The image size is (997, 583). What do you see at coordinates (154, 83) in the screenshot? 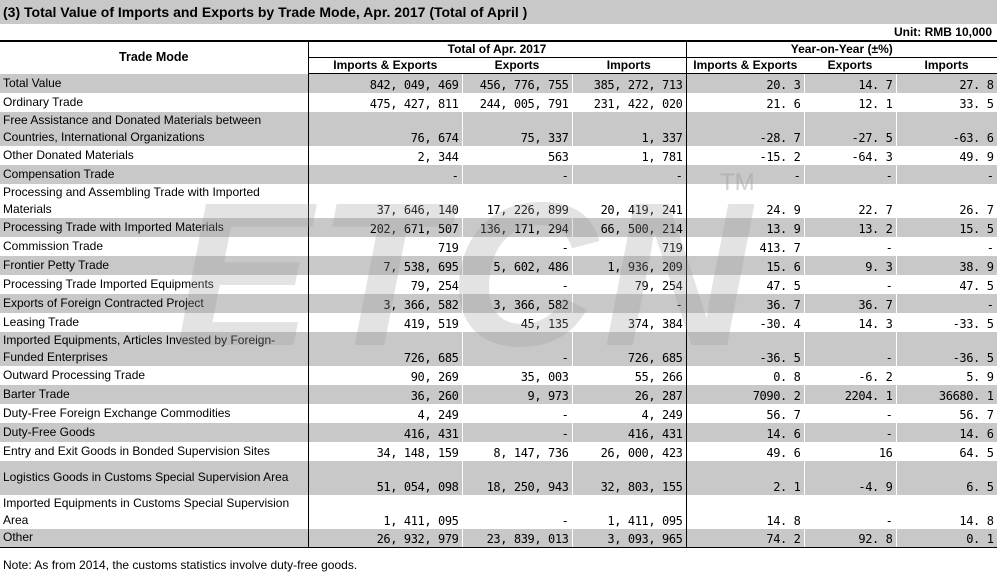
I see `trade-mode-name: Total Value` at bounding box center [154, 83].